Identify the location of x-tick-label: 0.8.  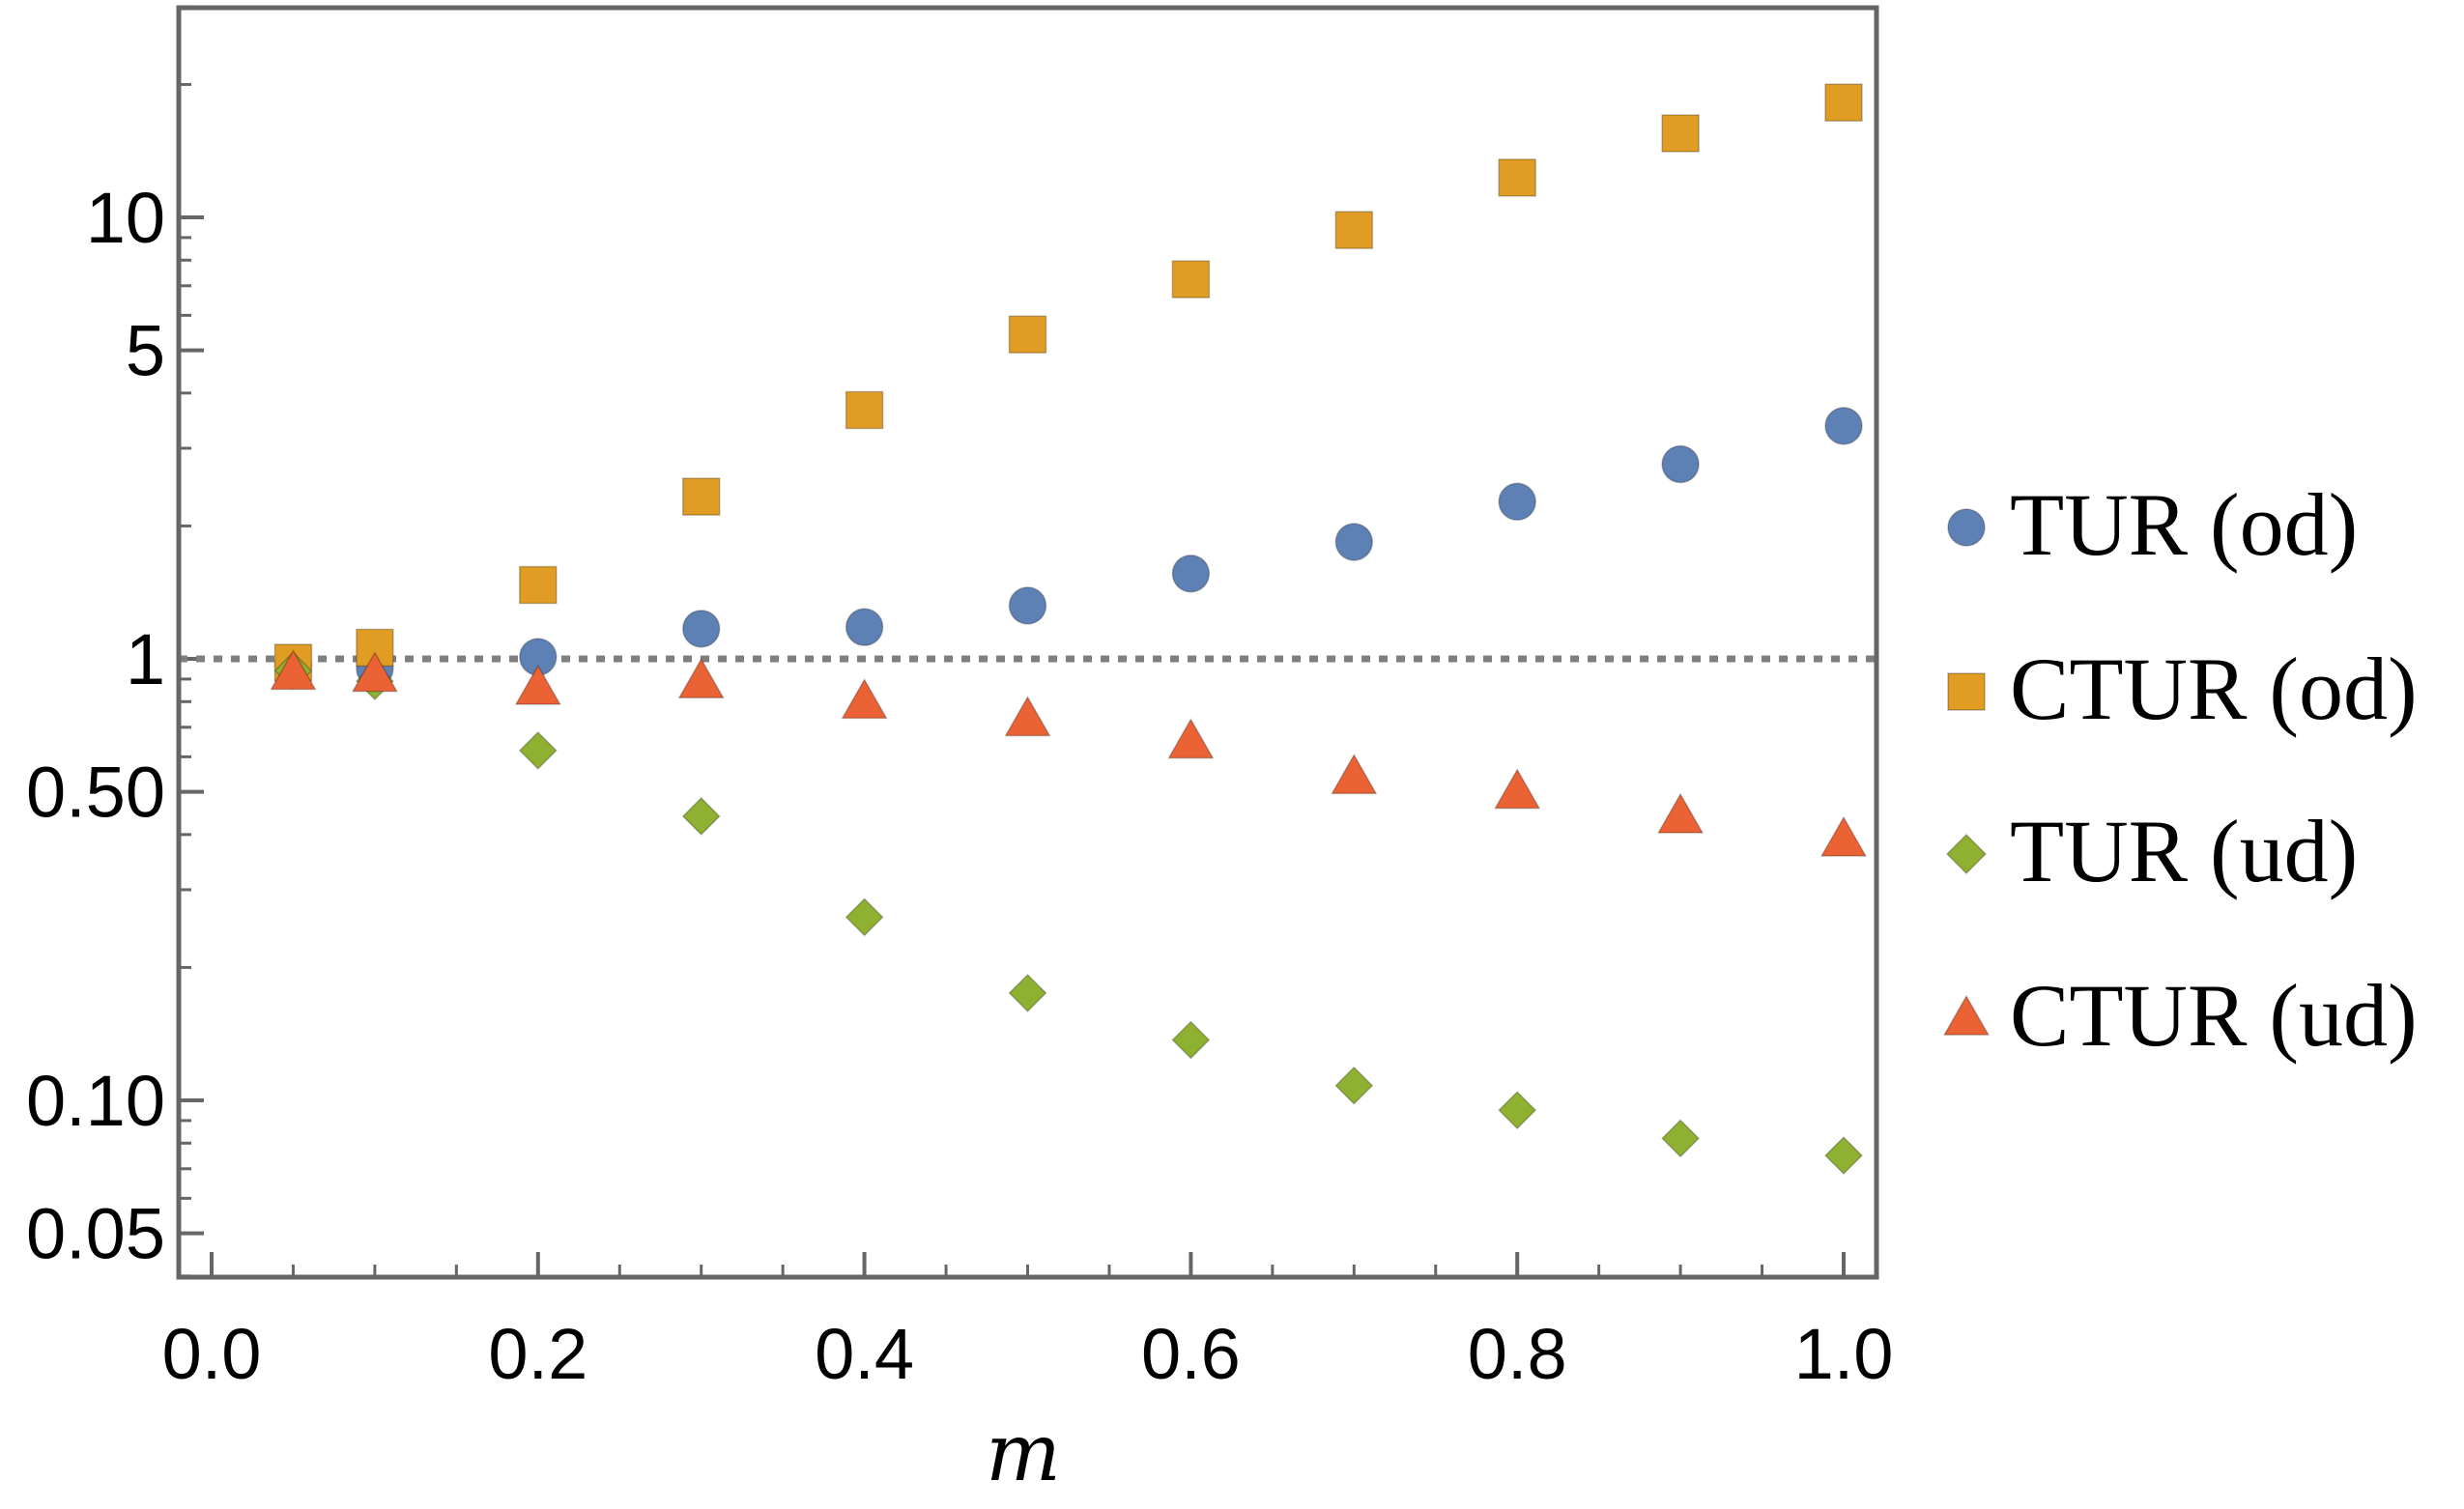
(1517, 1354).